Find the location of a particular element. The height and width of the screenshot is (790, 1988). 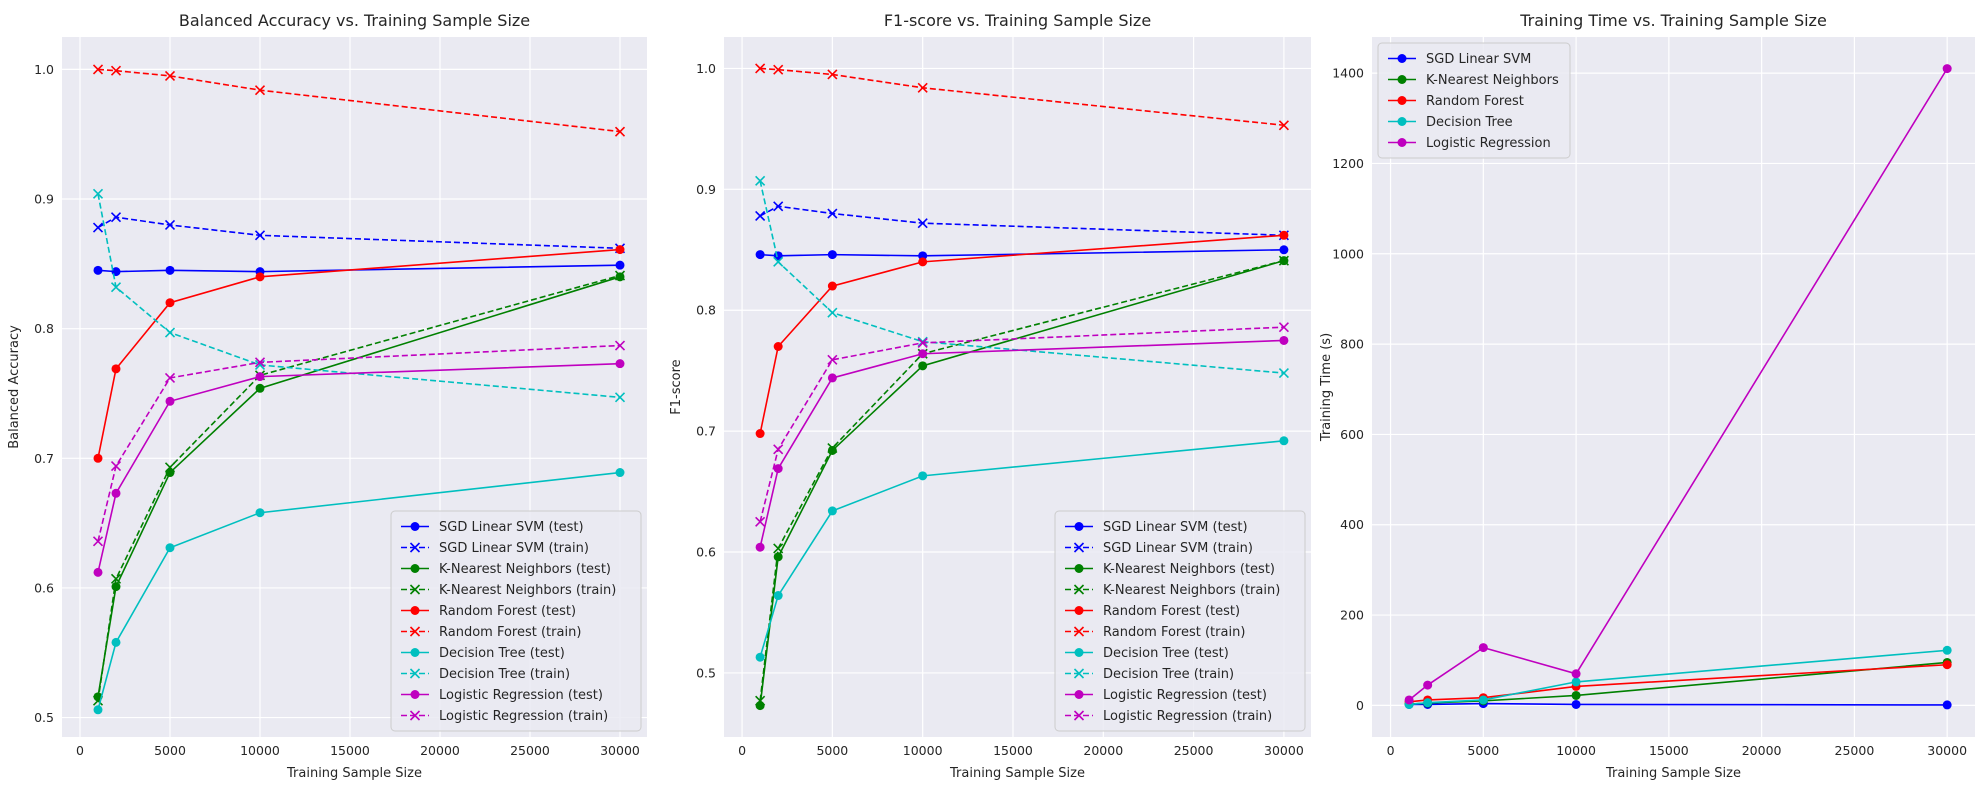

legend-item: K-Nearest Neighbors (train) is located at coordinates (1172, 590).